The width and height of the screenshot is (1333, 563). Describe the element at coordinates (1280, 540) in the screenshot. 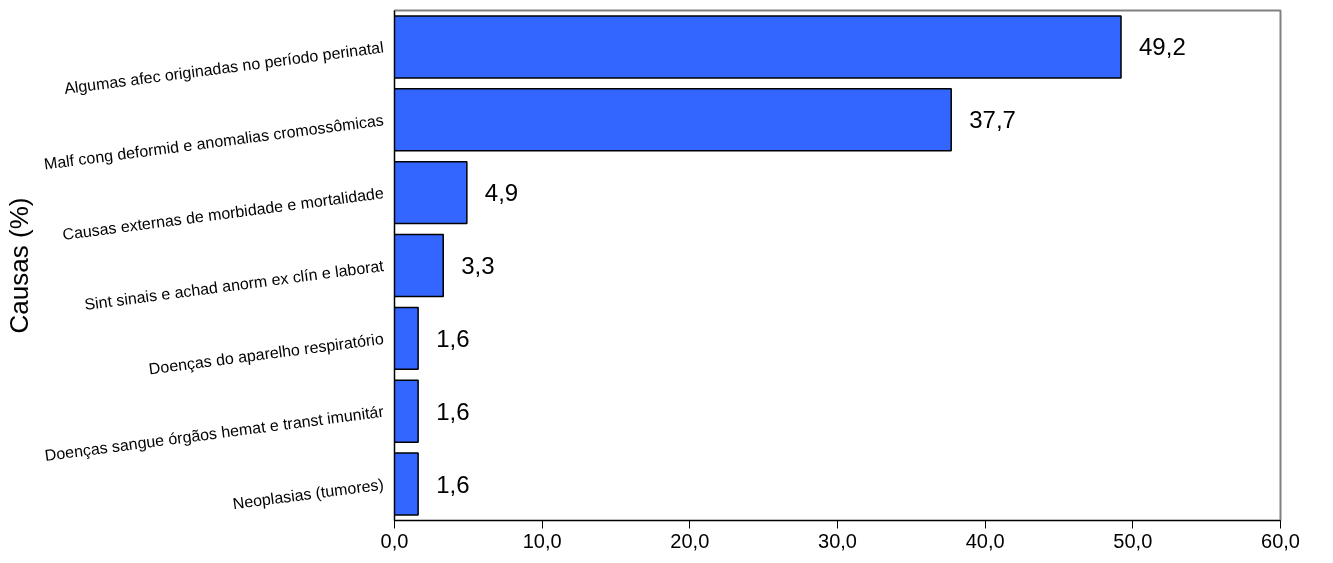

I see `x-tick-label: 60,0` at that location.